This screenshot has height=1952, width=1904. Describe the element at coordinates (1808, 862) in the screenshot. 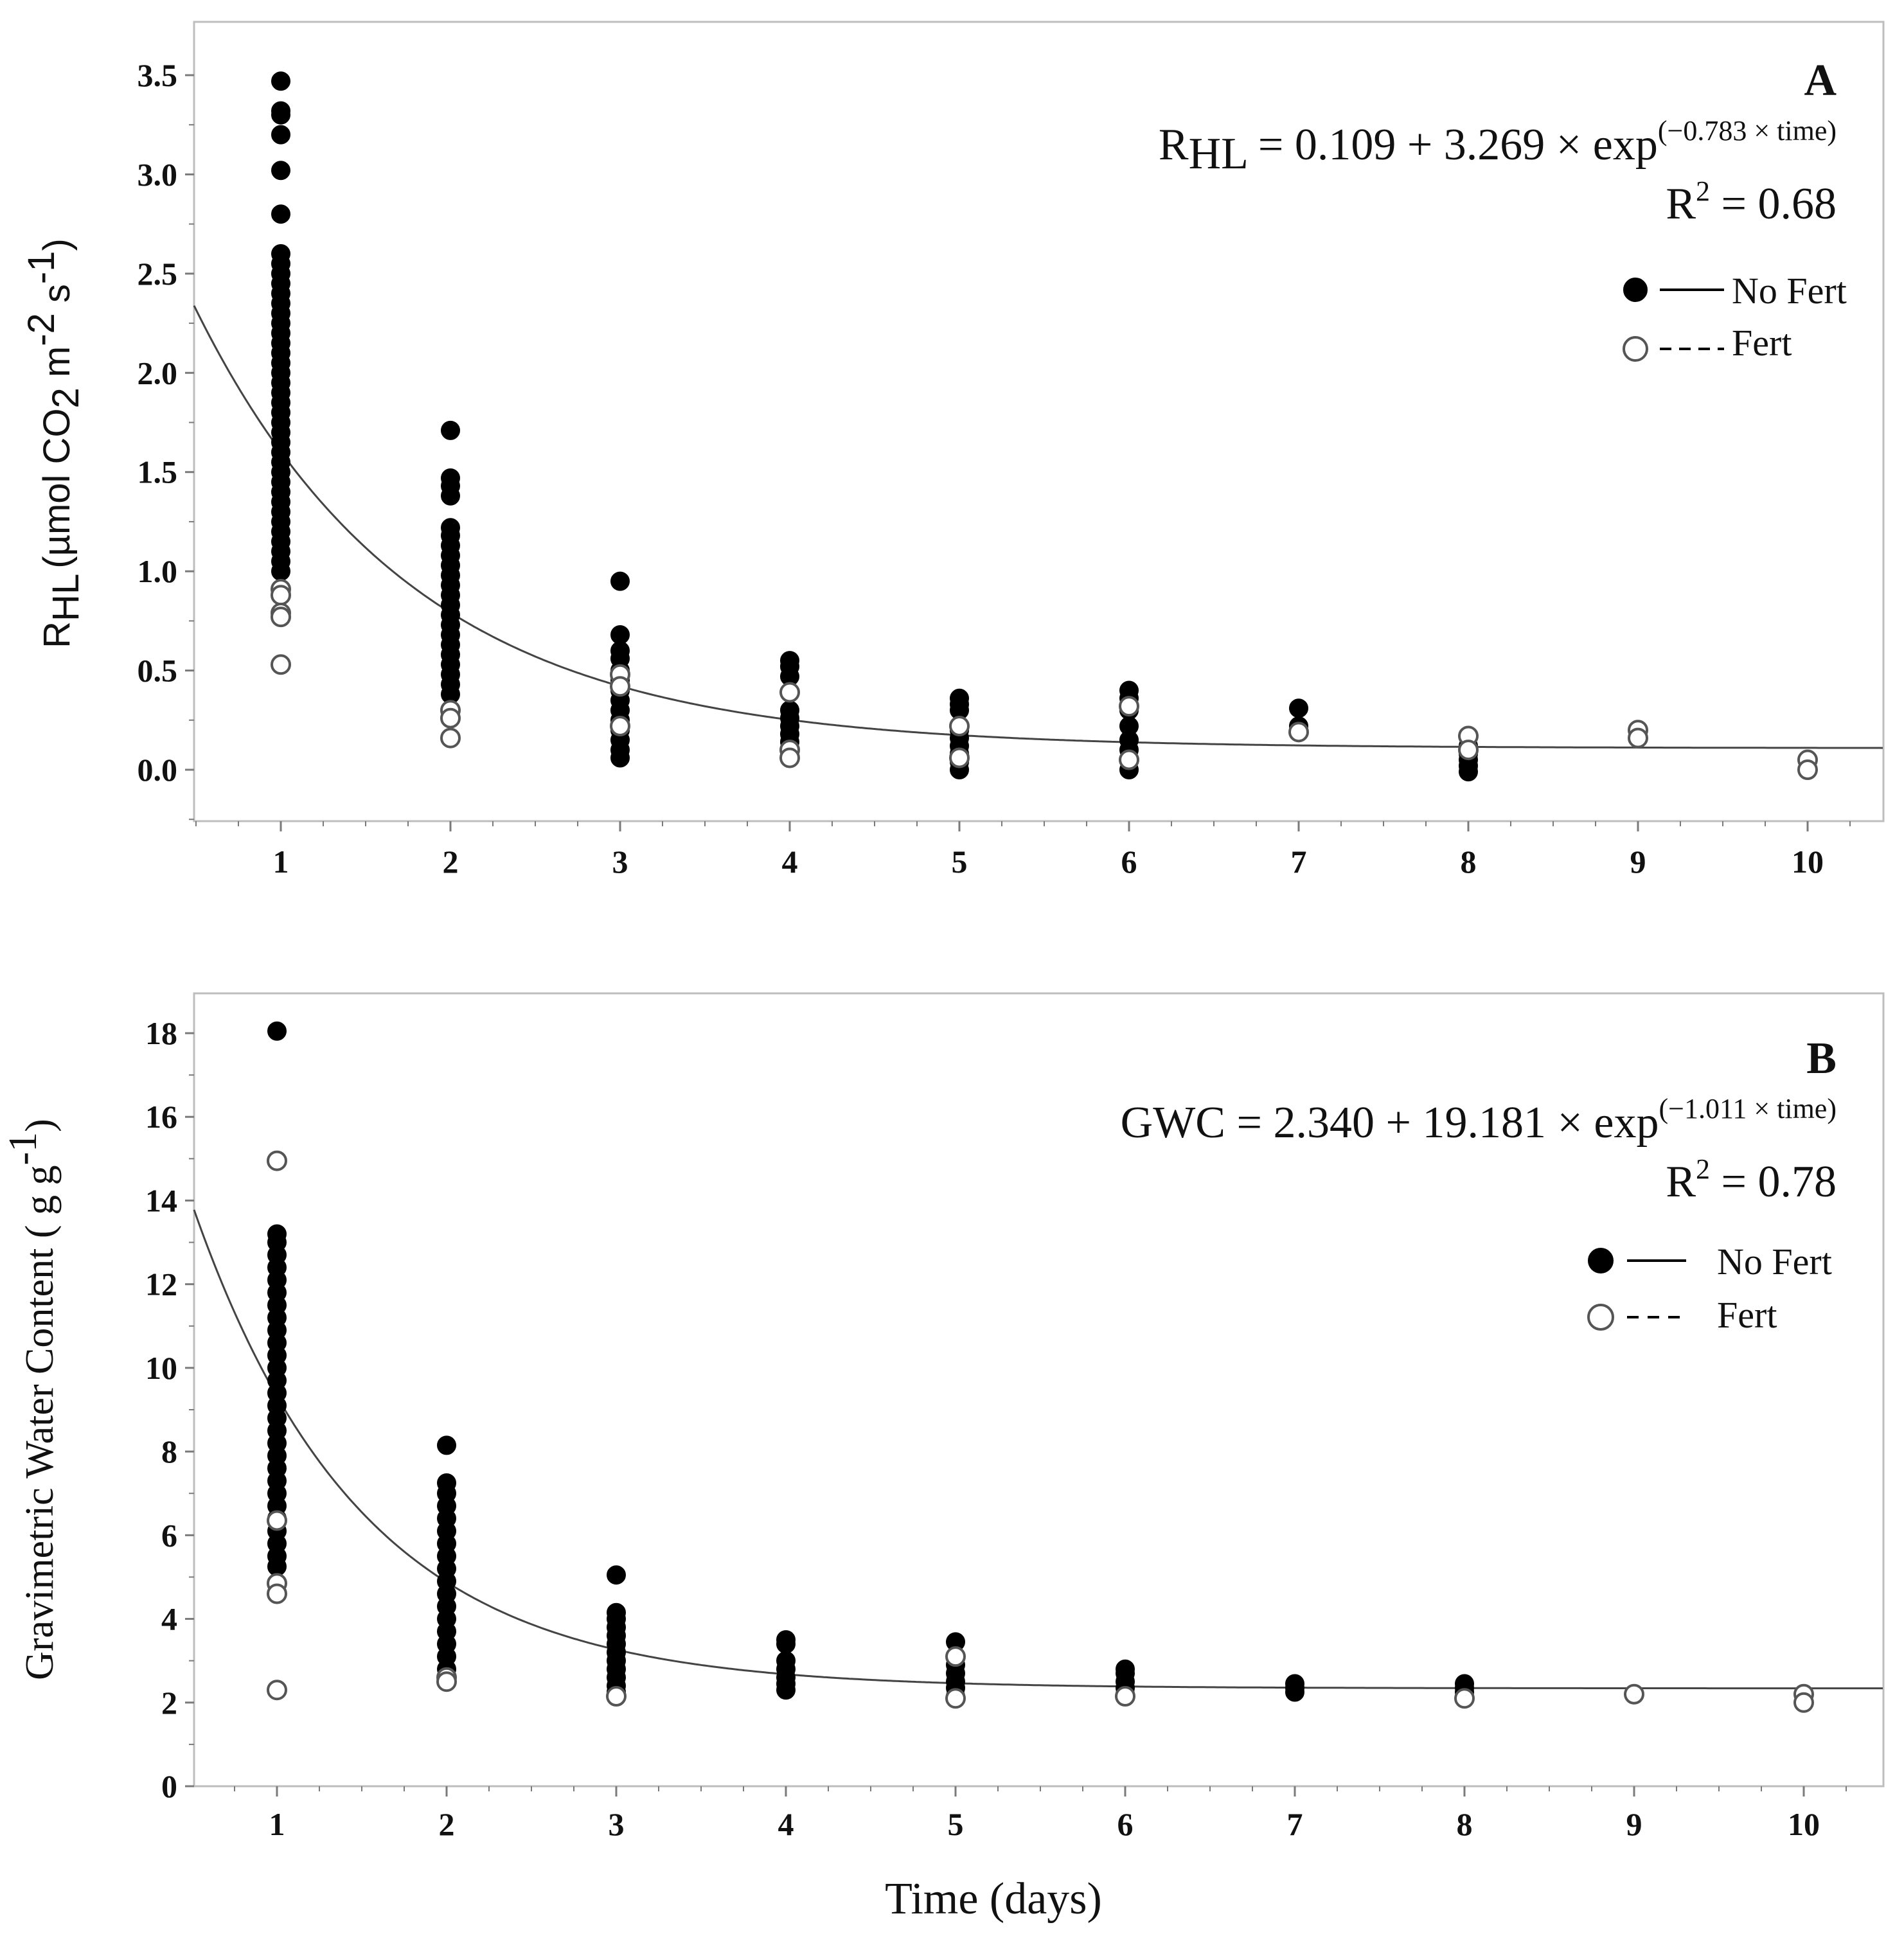

I see `x-tick-label: 10` at that location.